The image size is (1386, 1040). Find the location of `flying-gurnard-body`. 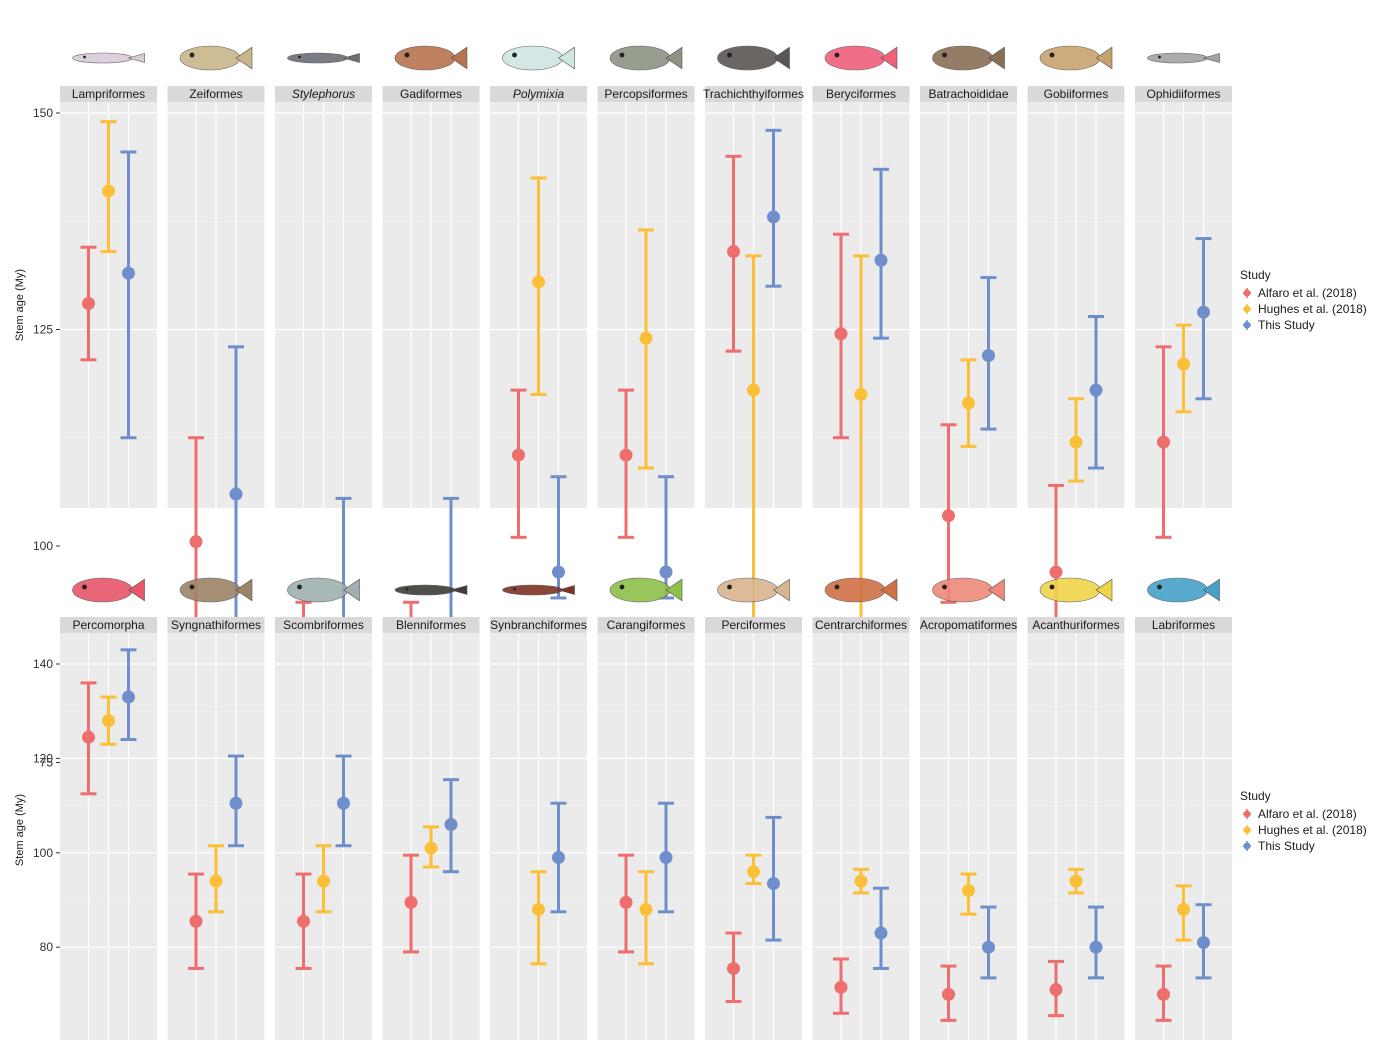

flying-gurnard-body is located at coordinates (210, 590).